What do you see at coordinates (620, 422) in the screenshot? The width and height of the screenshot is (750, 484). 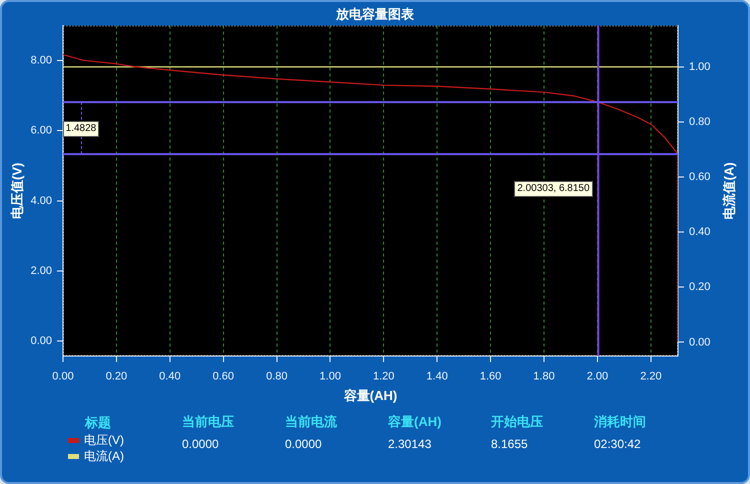 I see `text: 消耗时间` at bounding box center [620, 422].